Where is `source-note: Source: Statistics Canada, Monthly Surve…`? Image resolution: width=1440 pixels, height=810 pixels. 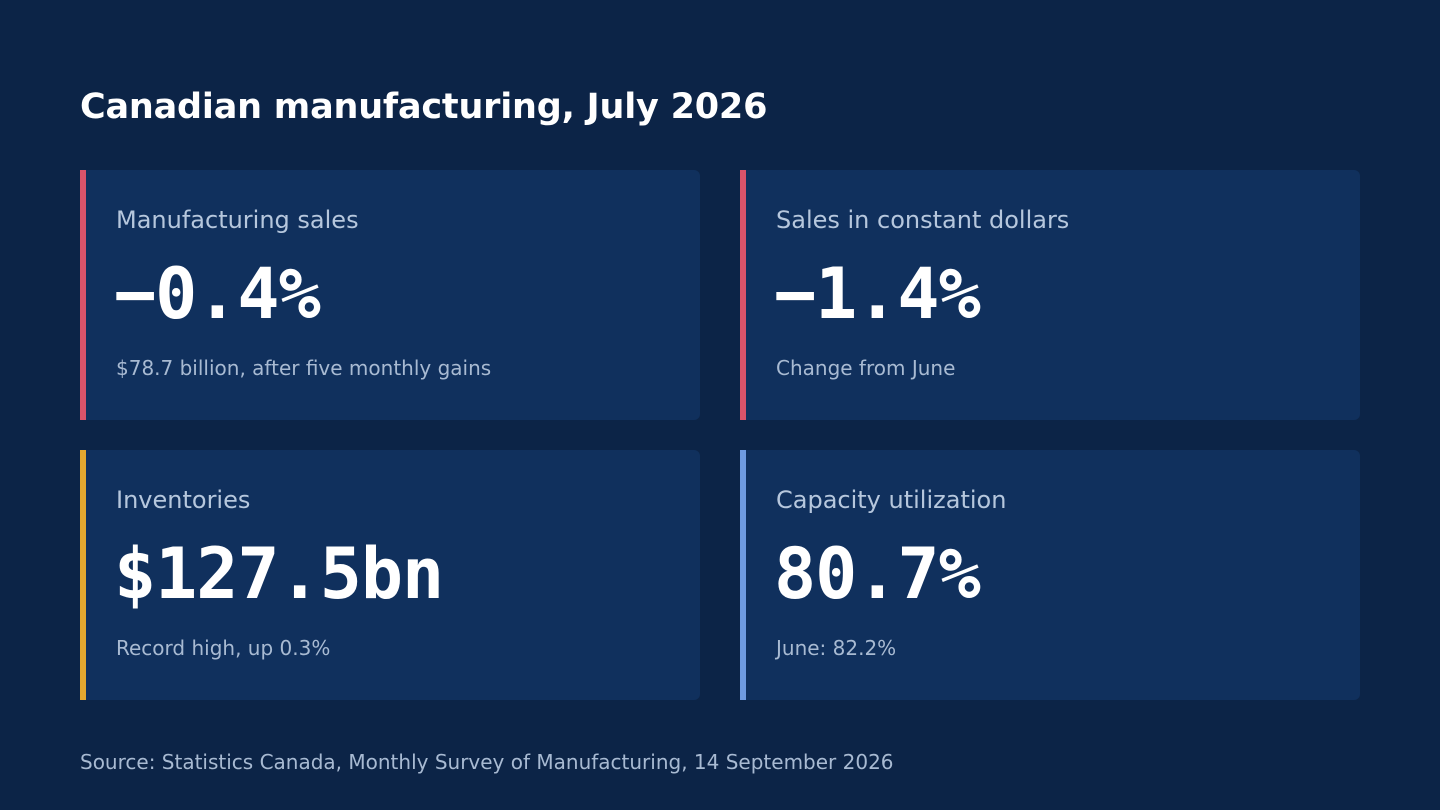
source-note: Source: Statistics Canada, Monthly Surve… is located at coordinates (487, 762).